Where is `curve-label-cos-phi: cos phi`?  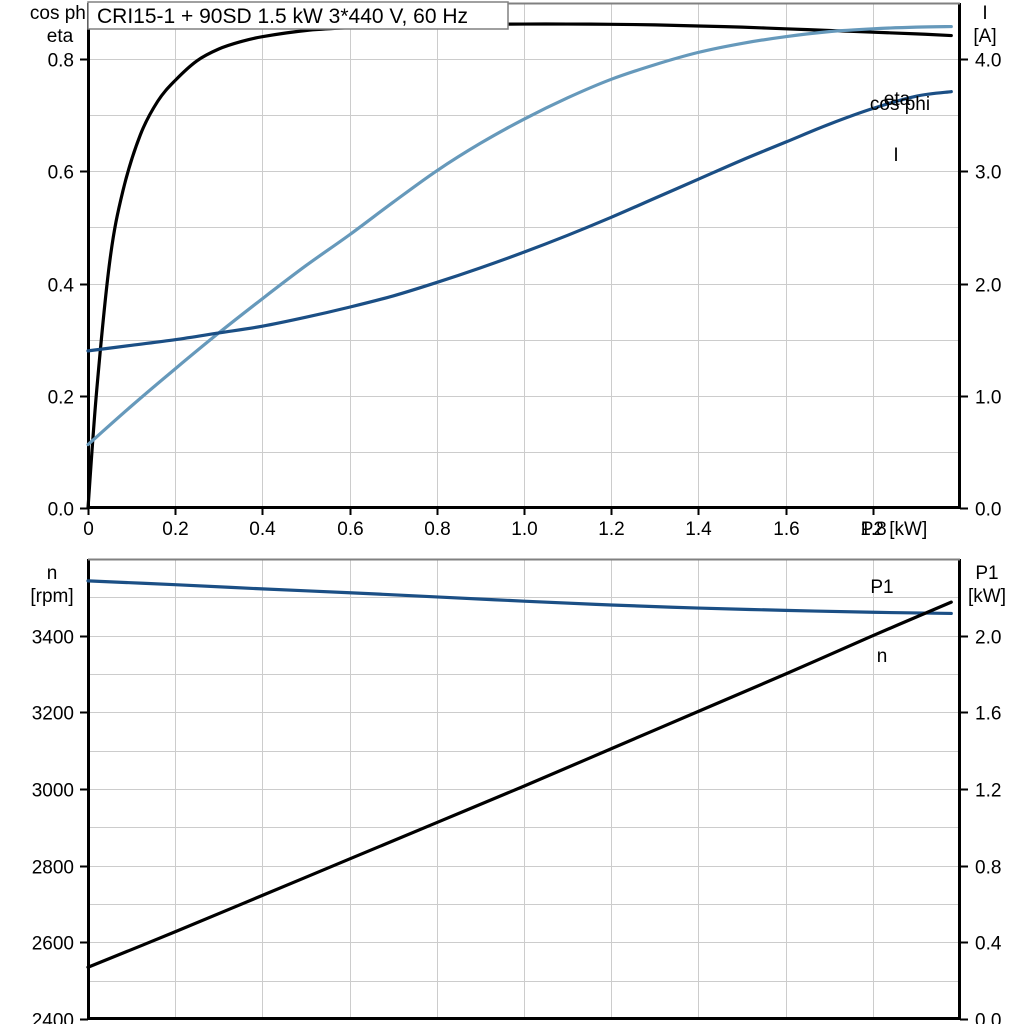 curve-label-cos-phi: cos phi is located at coordinates (900, 104).